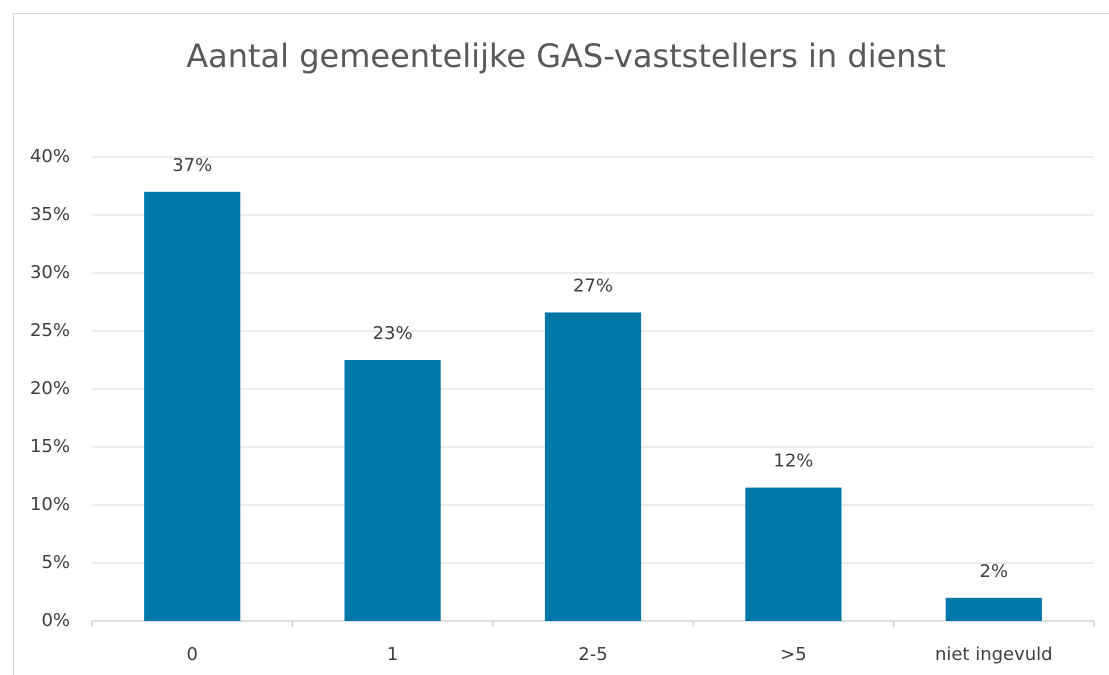 The image size is (1109, 675). Describe the element at coordinates (50, 446) in the screenshot. I see `y-tick-label: 15%` at that location.